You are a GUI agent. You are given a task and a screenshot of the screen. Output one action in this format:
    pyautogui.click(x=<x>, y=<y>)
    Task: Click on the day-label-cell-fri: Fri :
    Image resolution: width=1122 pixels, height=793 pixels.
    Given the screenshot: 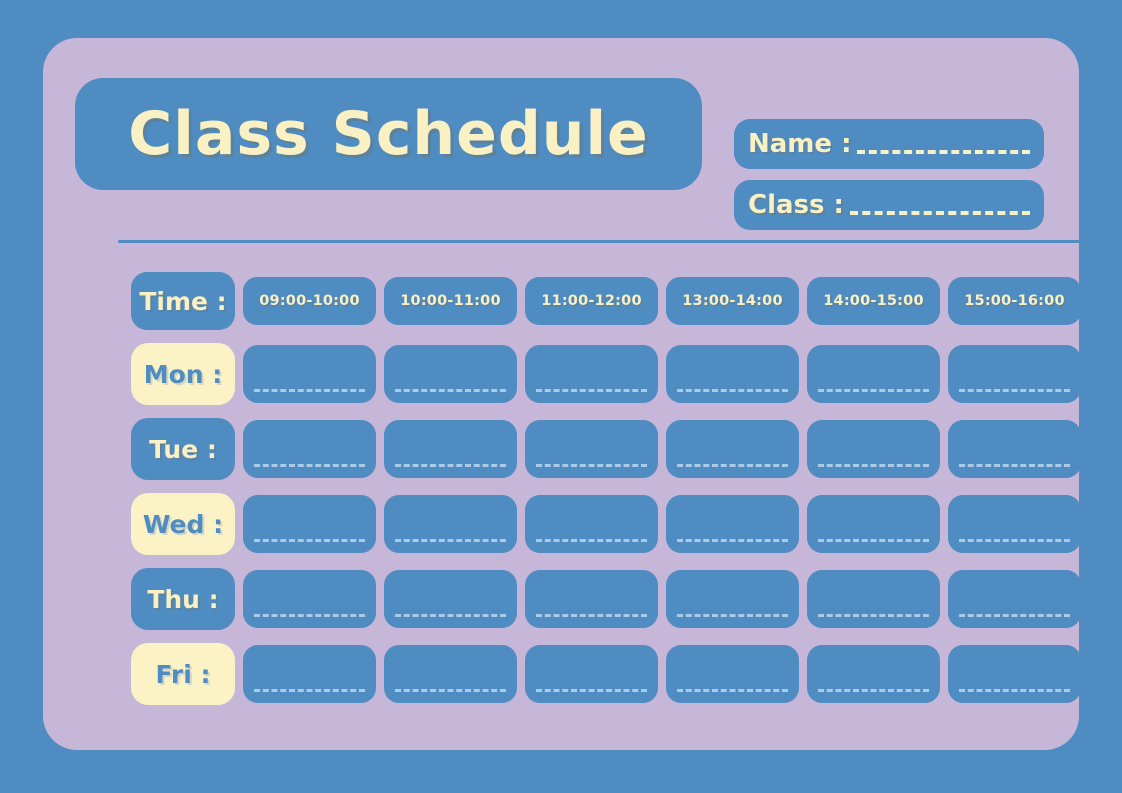 What is the action you would take?
    pyautogui.click(x=183, y=674)
    